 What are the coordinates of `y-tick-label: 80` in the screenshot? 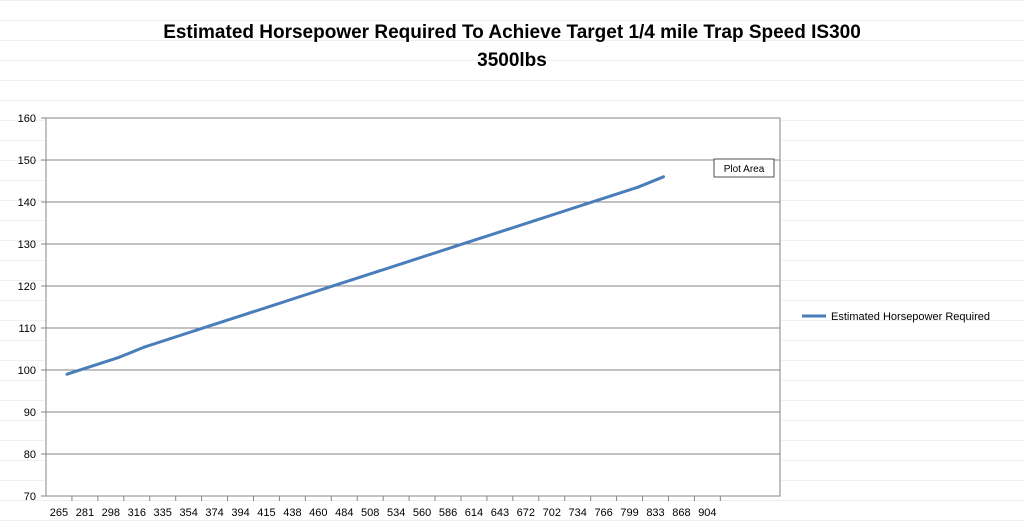 It's located at (30, 455).